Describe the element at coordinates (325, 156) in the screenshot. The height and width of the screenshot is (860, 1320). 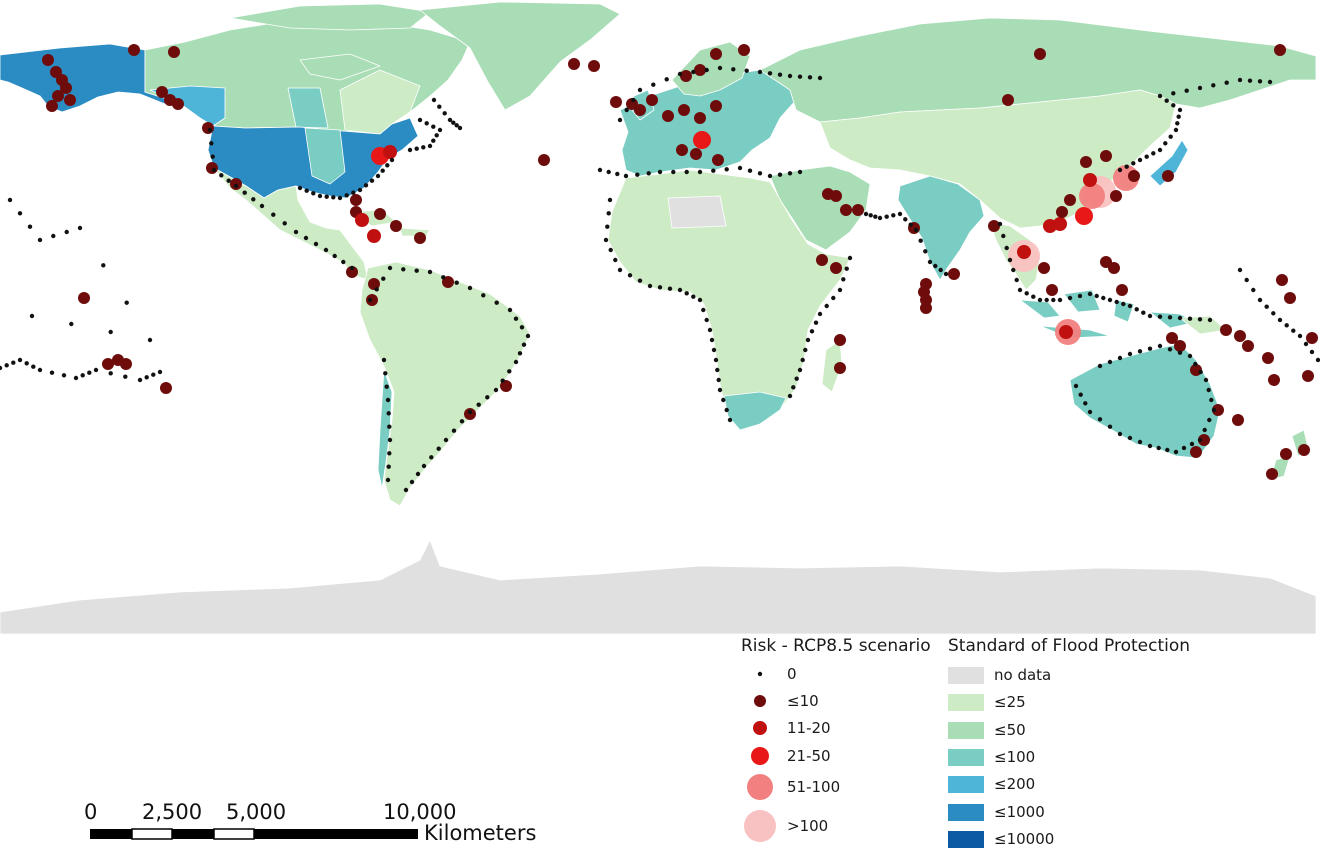
I see `region-us-central` at that location.